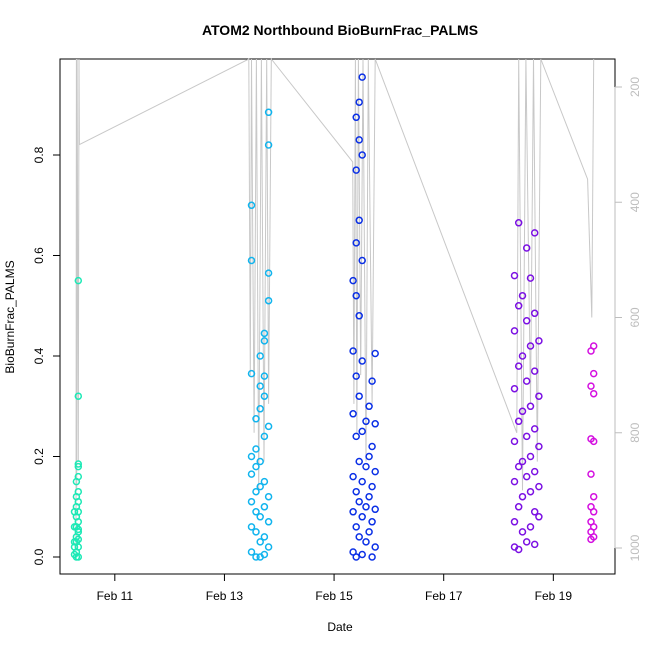 This screenshot has width=650, height=650. I want to click on x-axis-label: Date, so click(340, 627).